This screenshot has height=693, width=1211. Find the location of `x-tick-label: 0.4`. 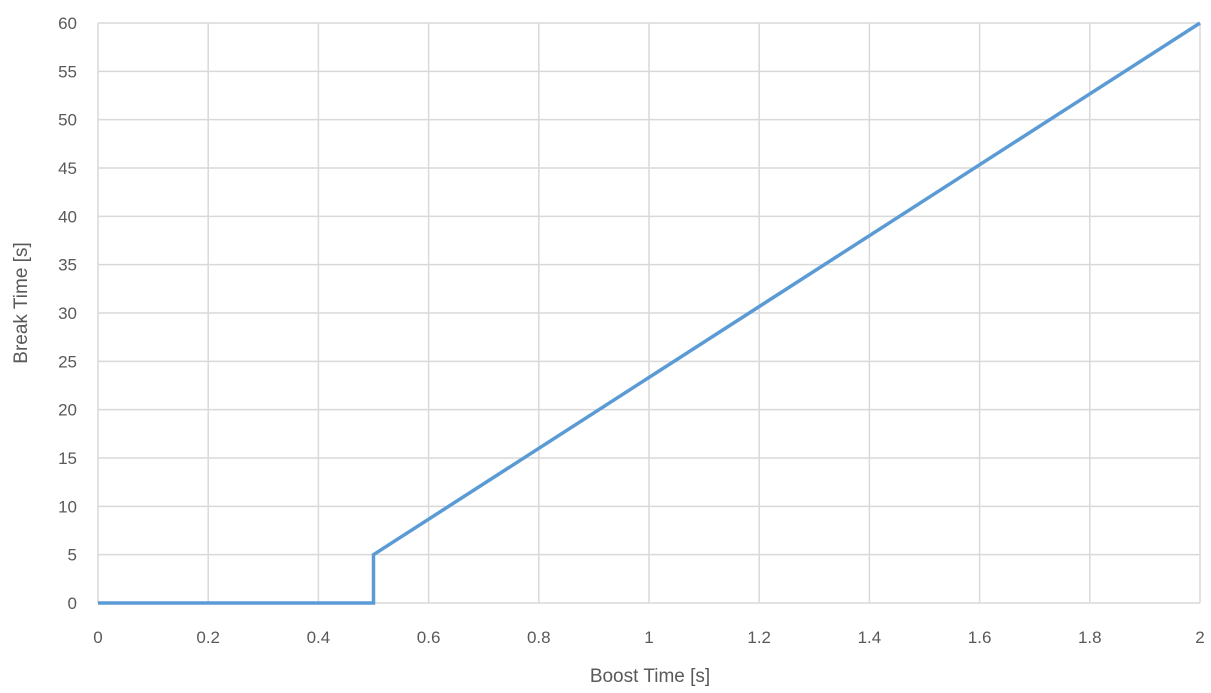

x-tick-label: 0.4 is located at coordinates (319, 637).